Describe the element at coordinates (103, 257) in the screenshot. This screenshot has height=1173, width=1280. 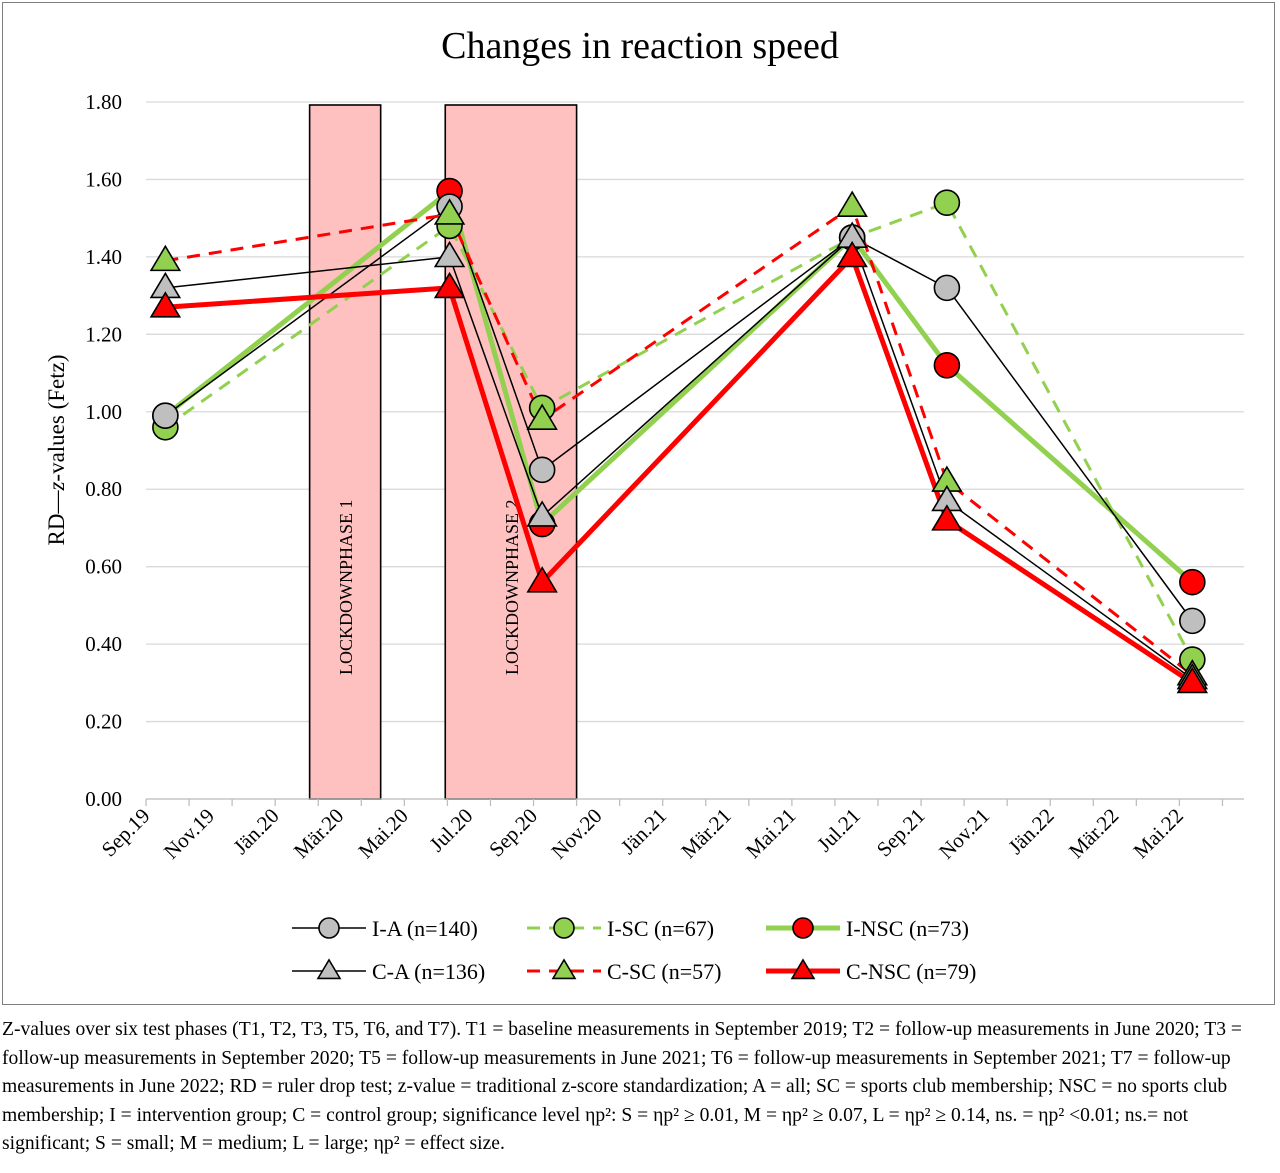
I see `y-tick-label: 1.40` at that location.